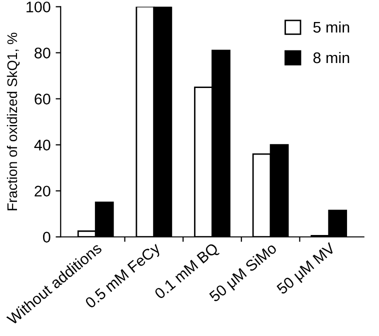 Image resolution: width=379 pixels, height=336 pixels. I want to click on legend-label: 5 min, so click(331, 27).